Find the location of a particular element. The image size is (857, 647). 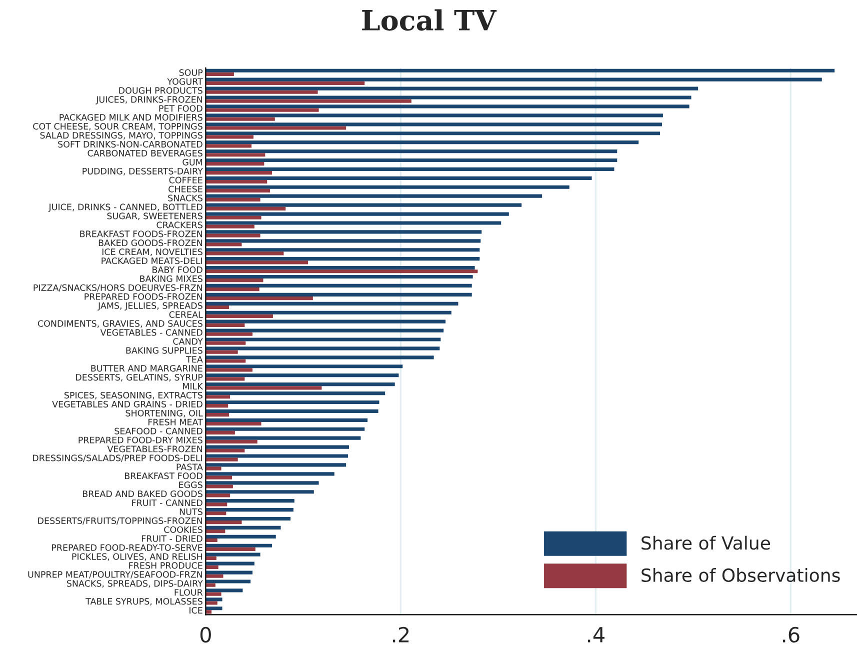

y-tick-label: CEREAL is located at coordinates (186, 314).